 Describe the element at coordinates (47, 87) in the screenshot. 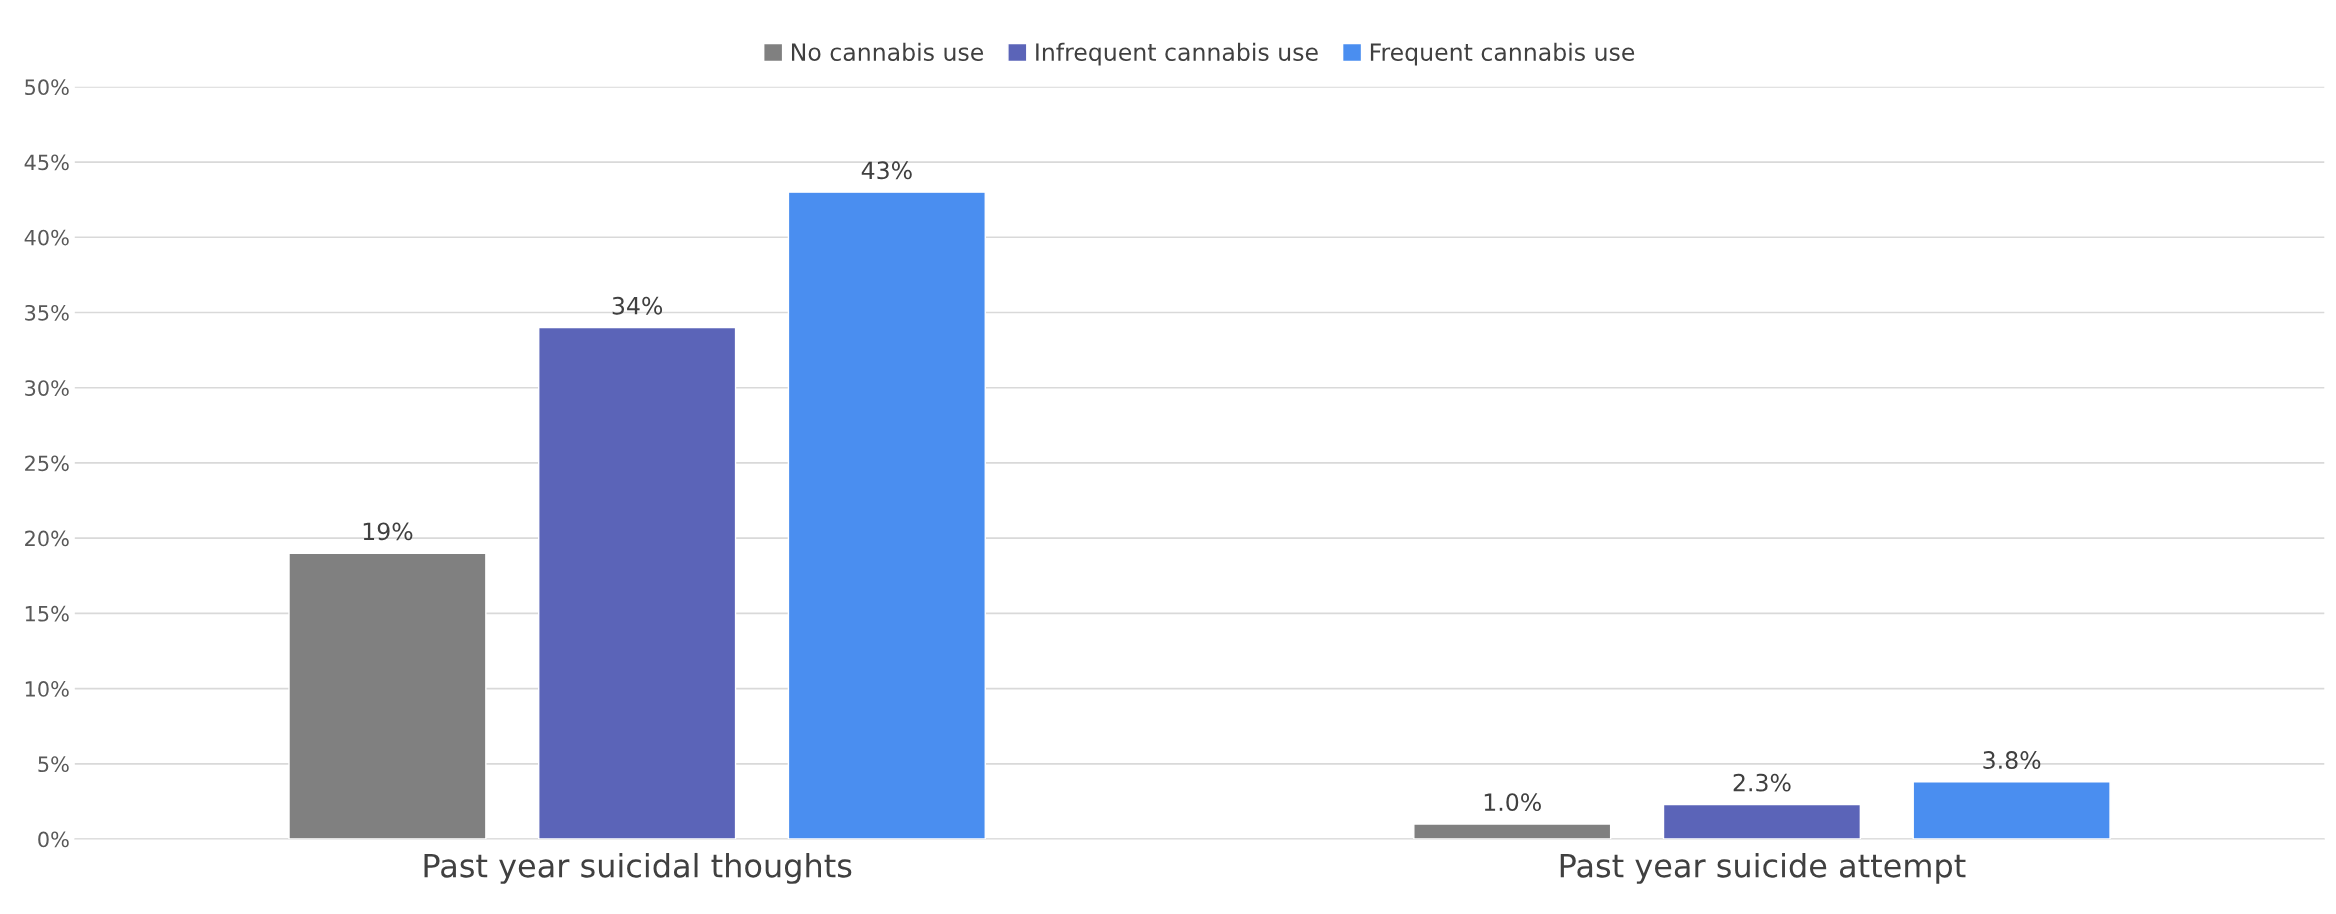

I see `y-tick-label: 50%` at that location.